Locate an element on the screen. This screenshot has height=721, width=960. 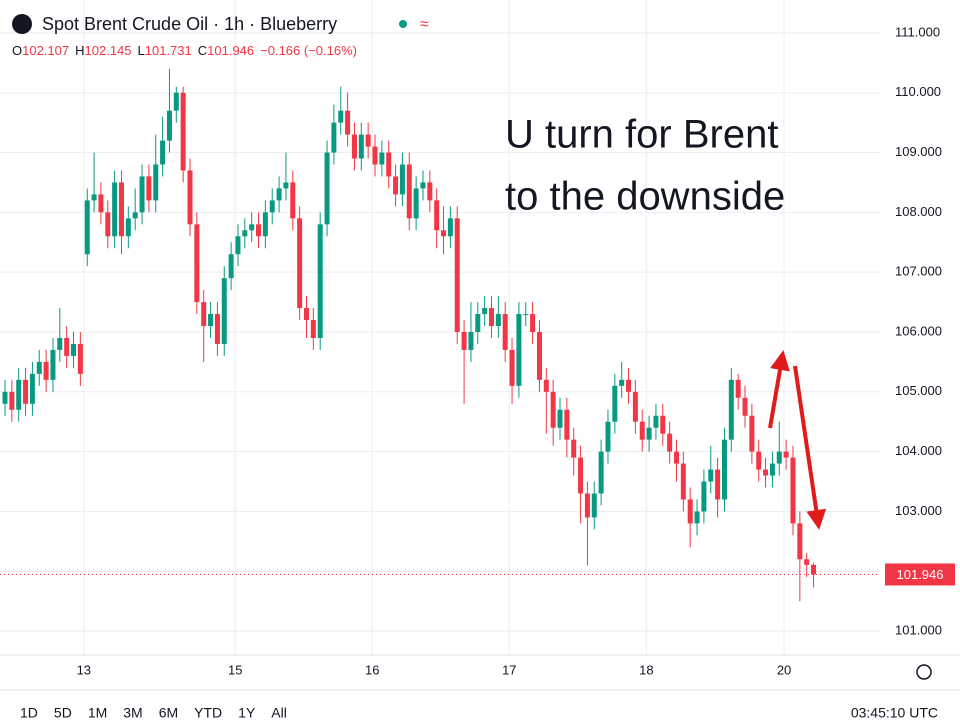
y-tick-label: 104.000 is located at coordinates (918, 450).